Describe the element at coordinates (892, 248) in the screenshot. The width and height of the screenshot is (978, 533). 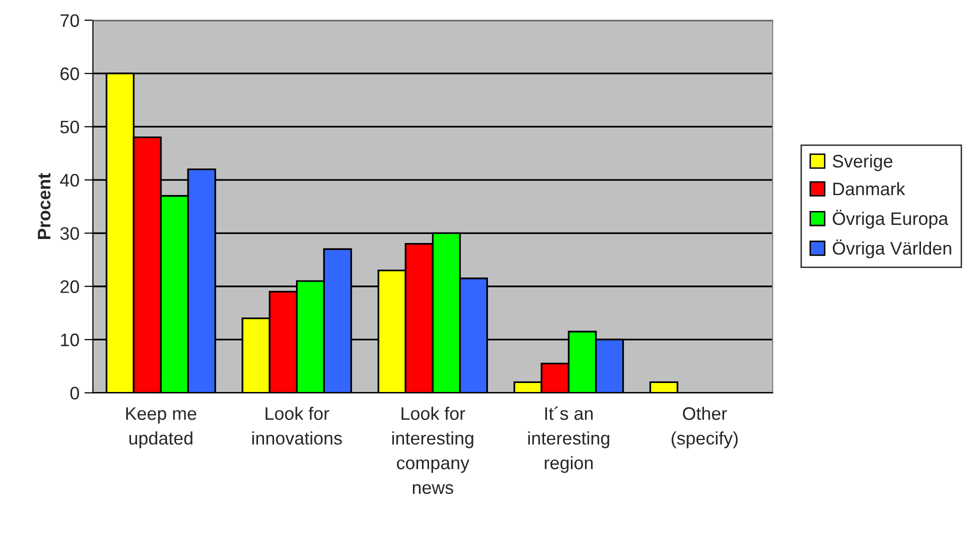
I see `legend-label: Övriga Världen` at that location.